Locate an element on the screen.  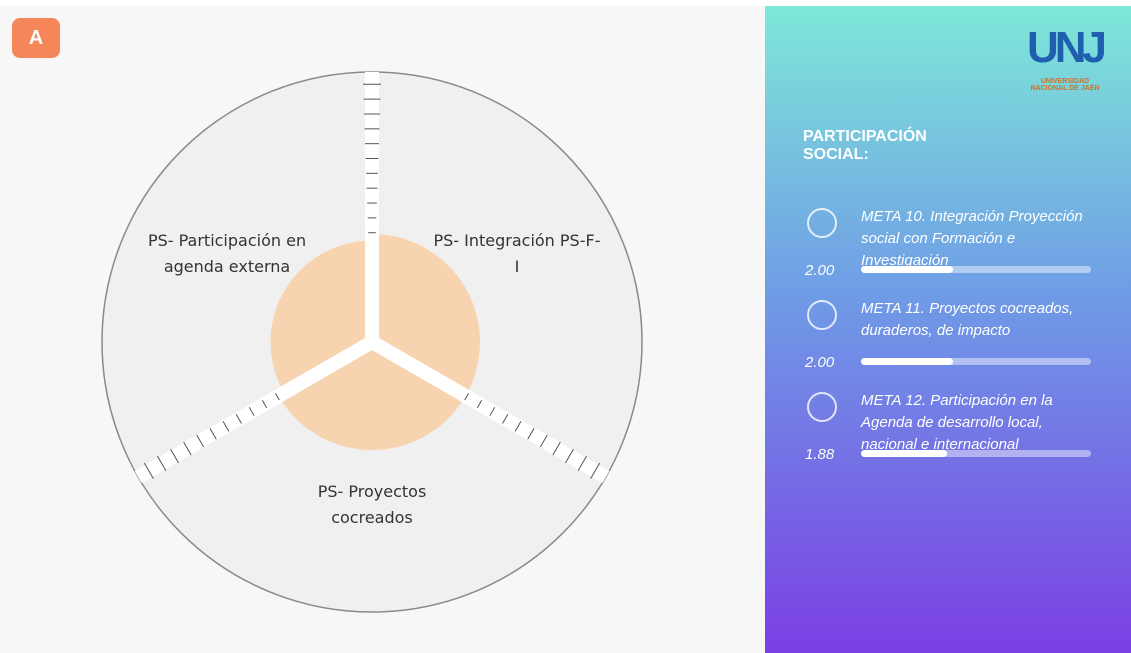
logo: UNJ UNIVERSIDAD NACIONAL DE JAÉN is located at coordinates (1065, 55).